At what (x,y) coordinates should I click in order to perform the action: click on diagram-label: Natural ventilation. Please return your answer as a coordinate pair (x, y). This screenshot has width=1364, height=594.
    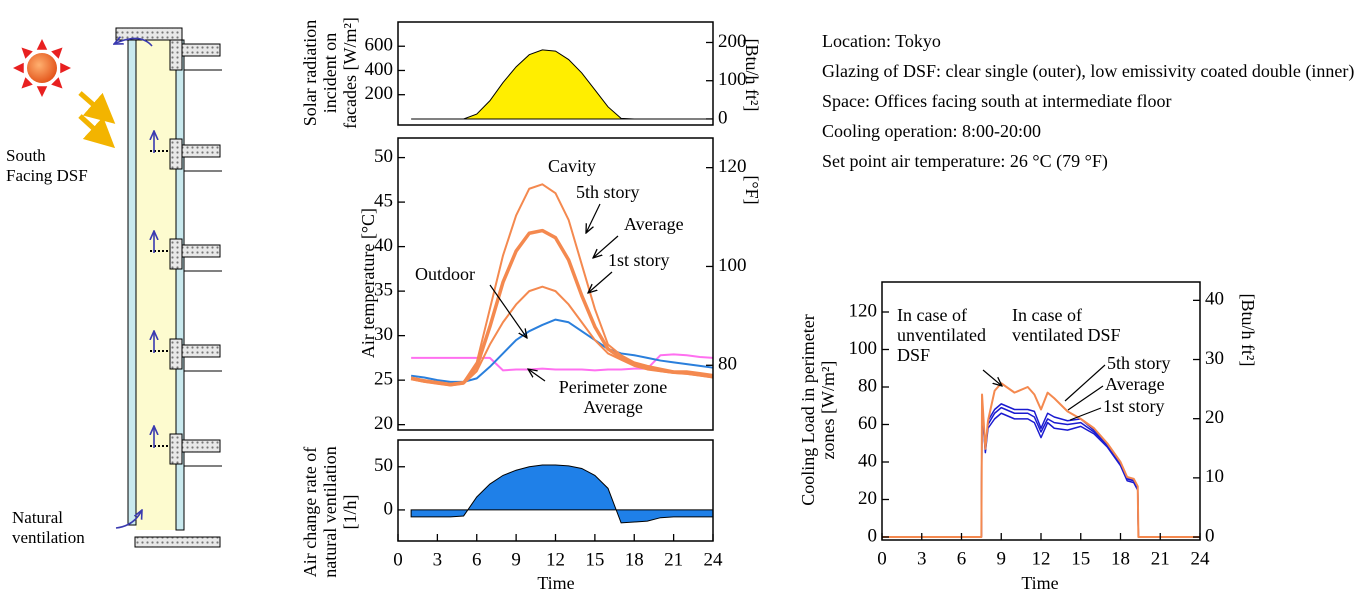
    Looking at the image, I should click on (48, 527).